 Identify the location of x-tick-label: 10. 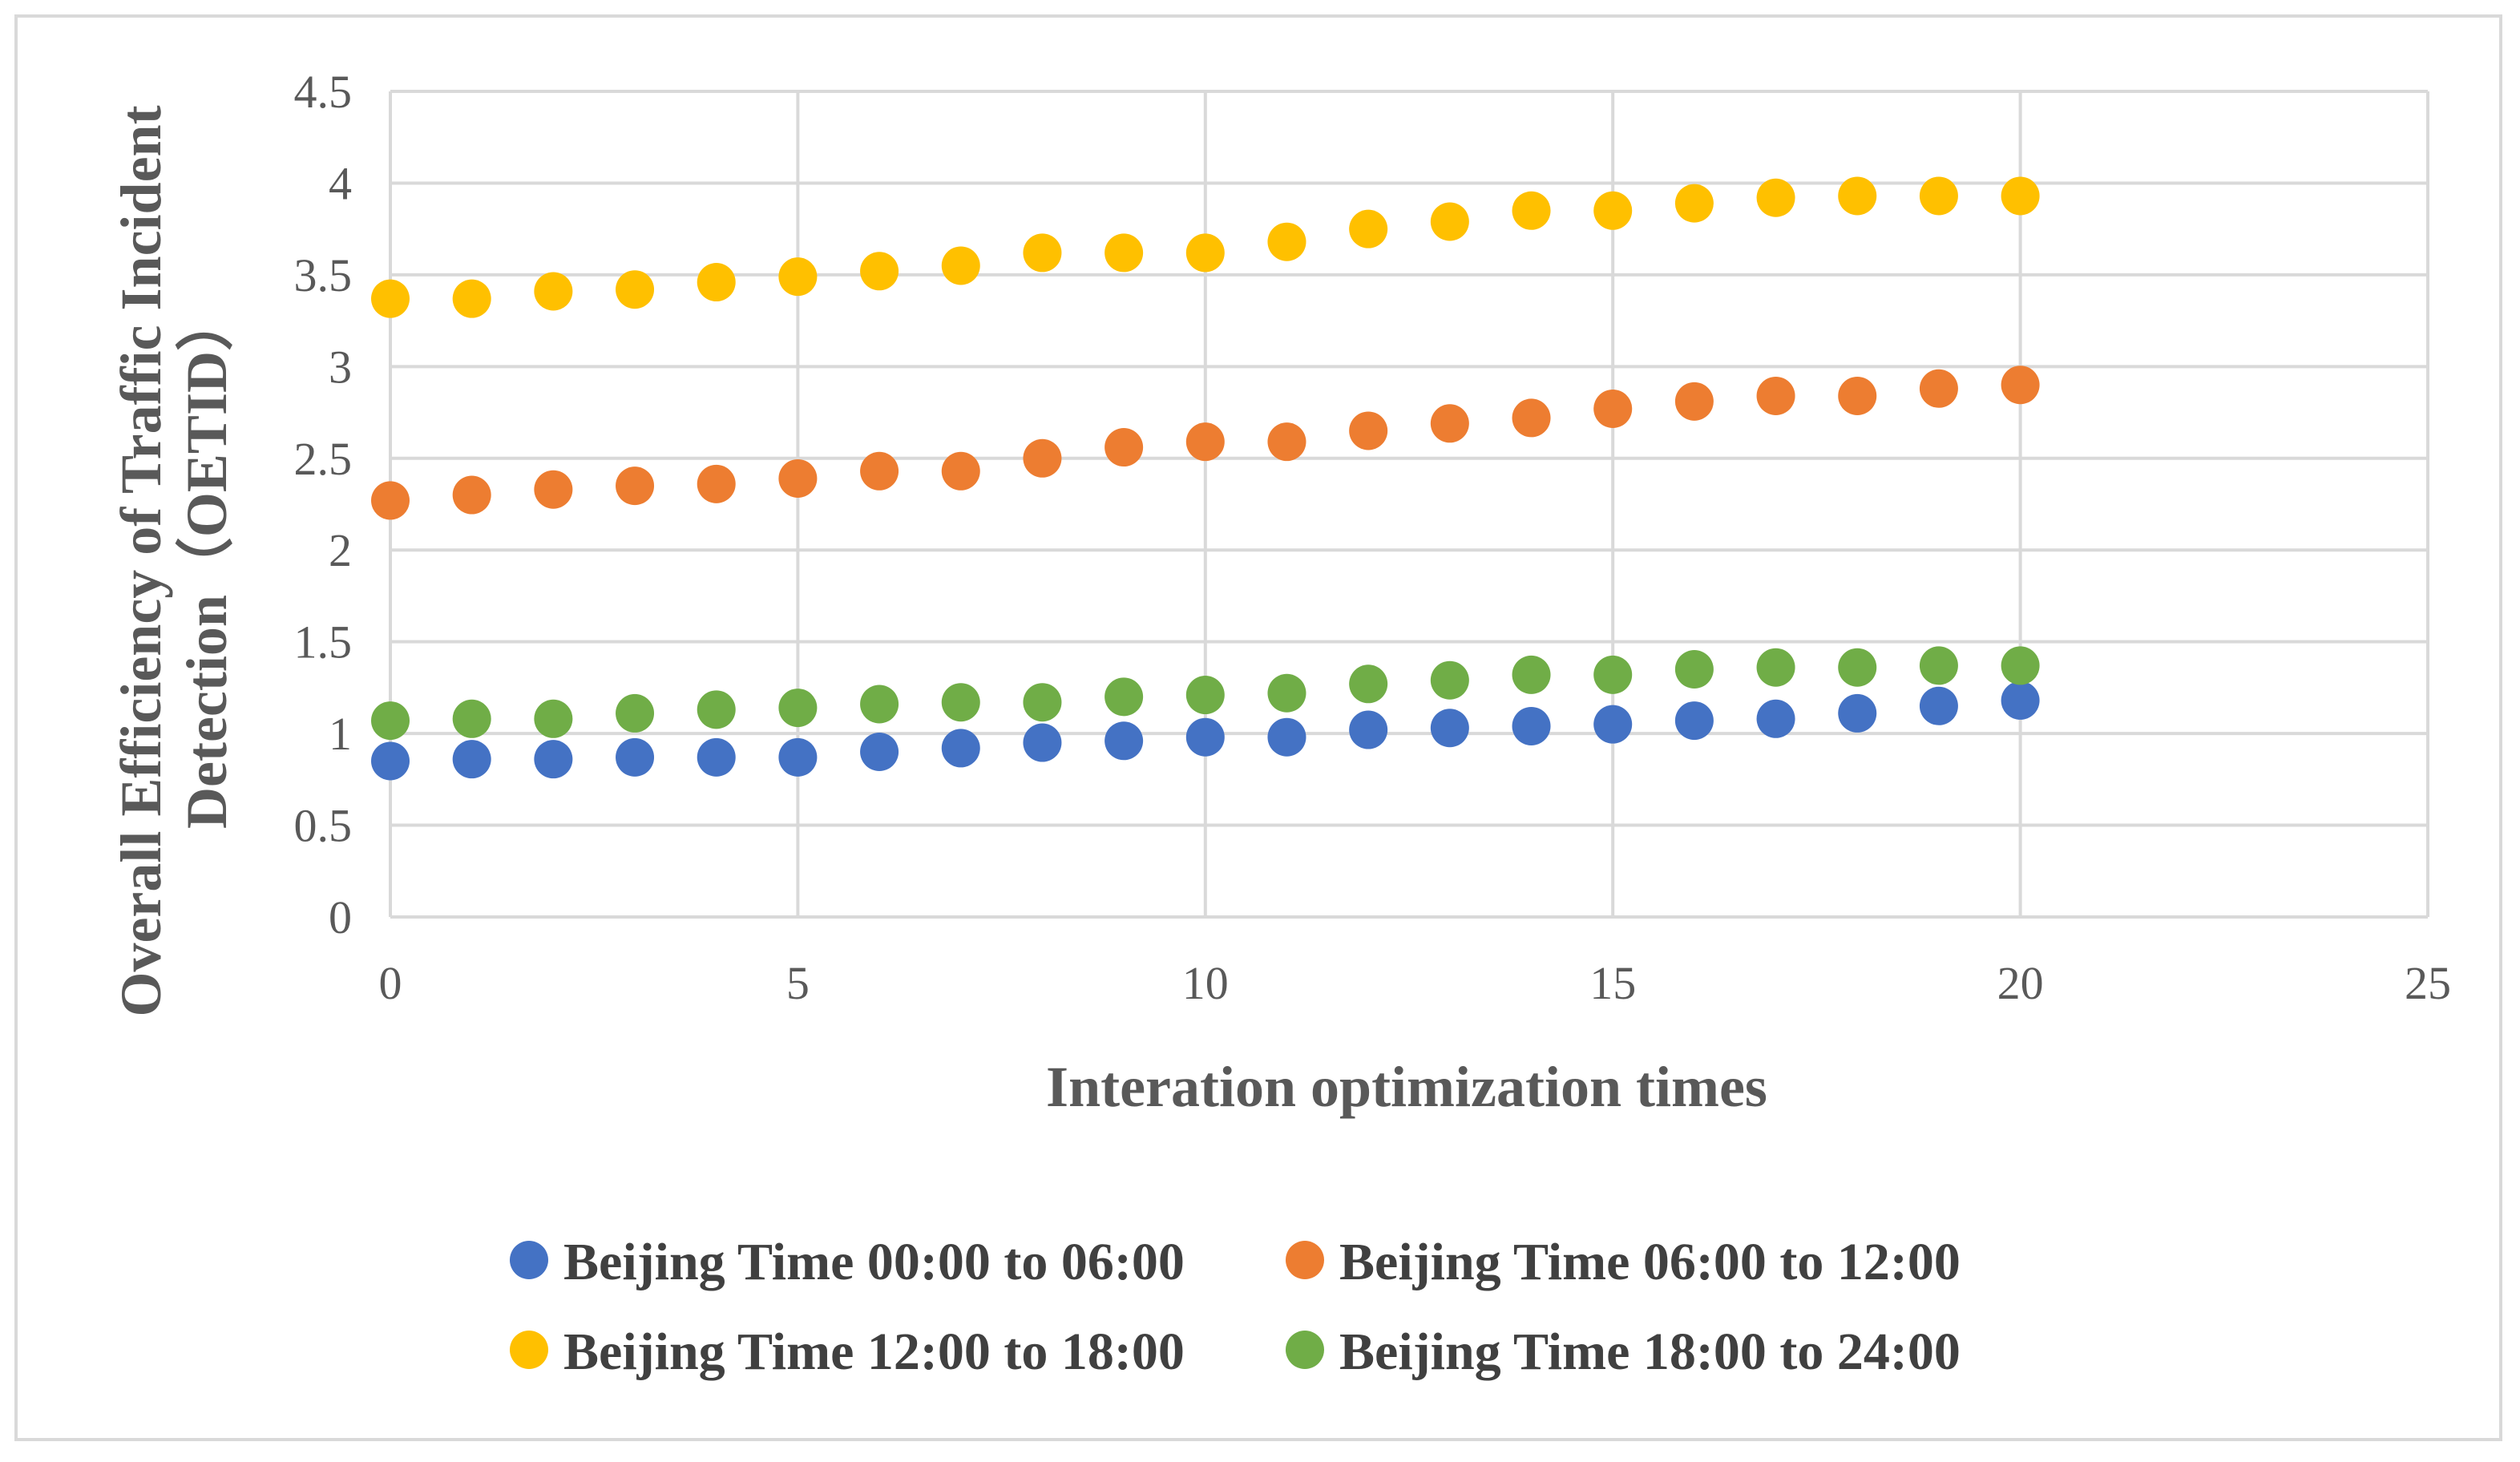
(1205, 983).